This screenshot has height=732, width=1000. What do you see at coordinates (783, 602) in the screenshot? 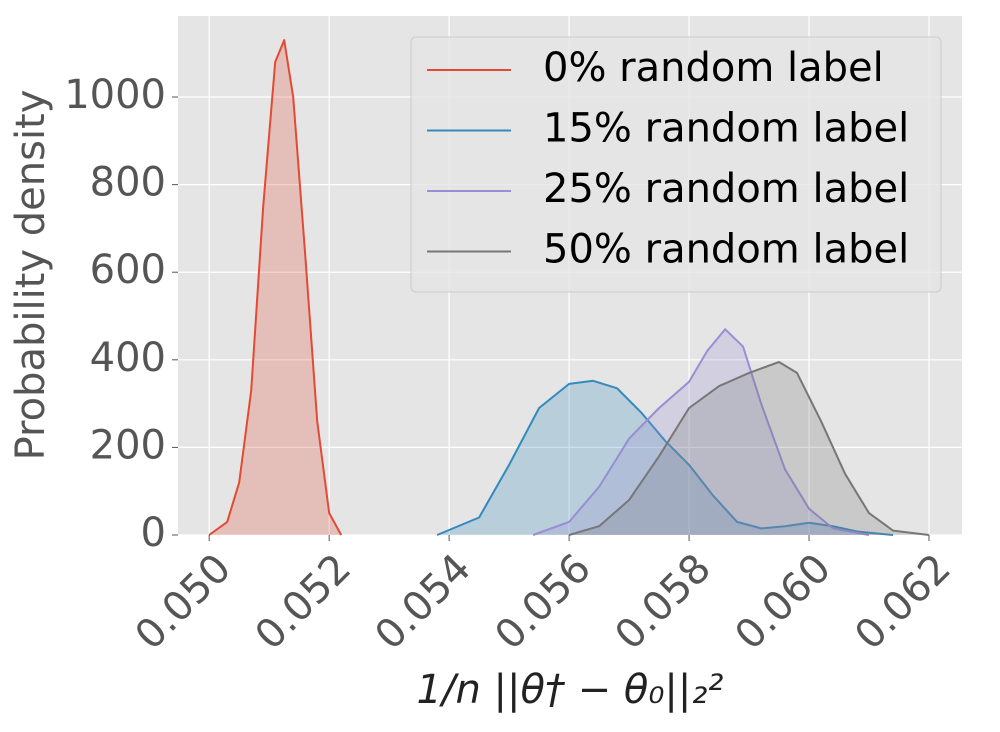
I see `x-tick-label: 0.060` at bounding box center [783, 602].